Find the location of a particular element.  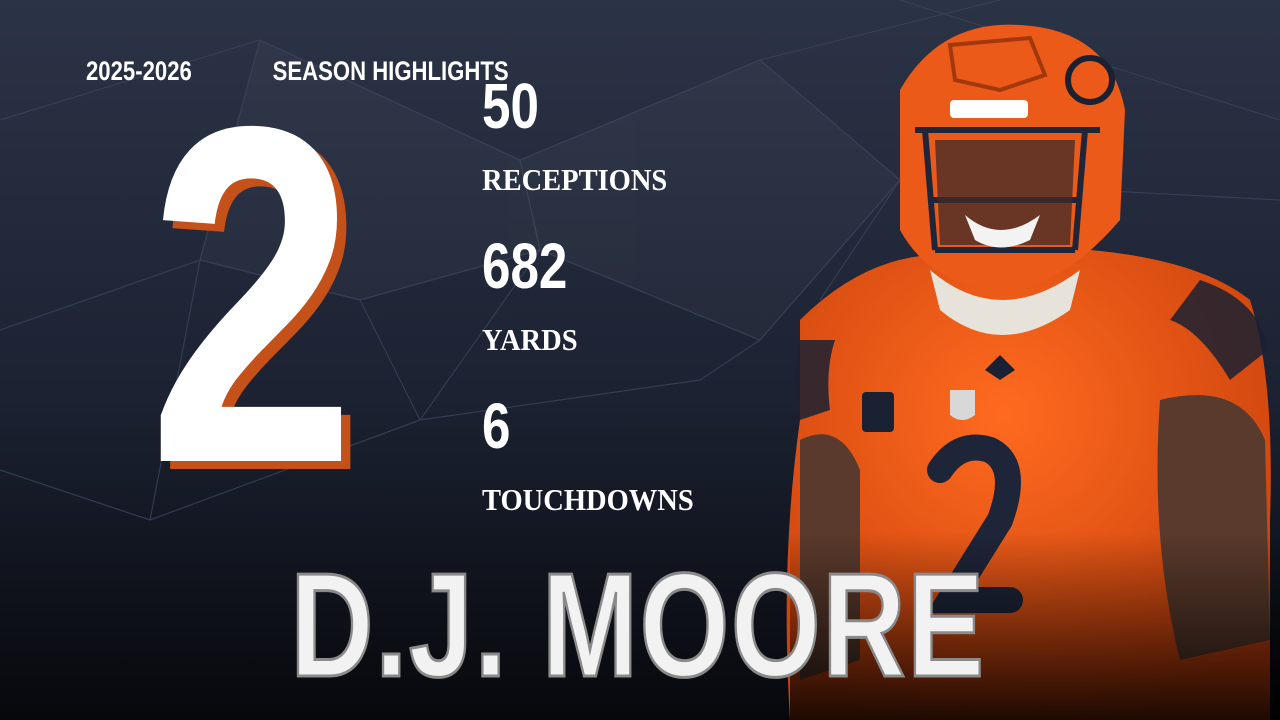

face is located at coordinates (1005, 192).